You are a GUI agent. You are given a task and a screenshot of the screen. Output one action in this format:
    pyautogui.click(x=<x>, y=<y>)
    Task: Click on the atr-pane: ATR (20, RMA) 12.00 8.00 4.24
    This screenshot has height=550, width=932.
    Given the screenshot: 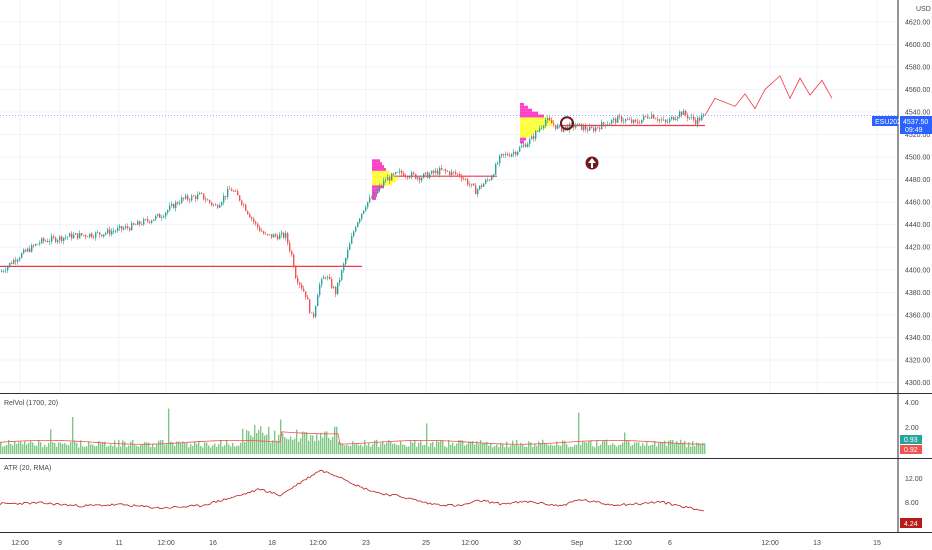 What is the action you would take?
    pyautogui.click(x=466, y=495)
    